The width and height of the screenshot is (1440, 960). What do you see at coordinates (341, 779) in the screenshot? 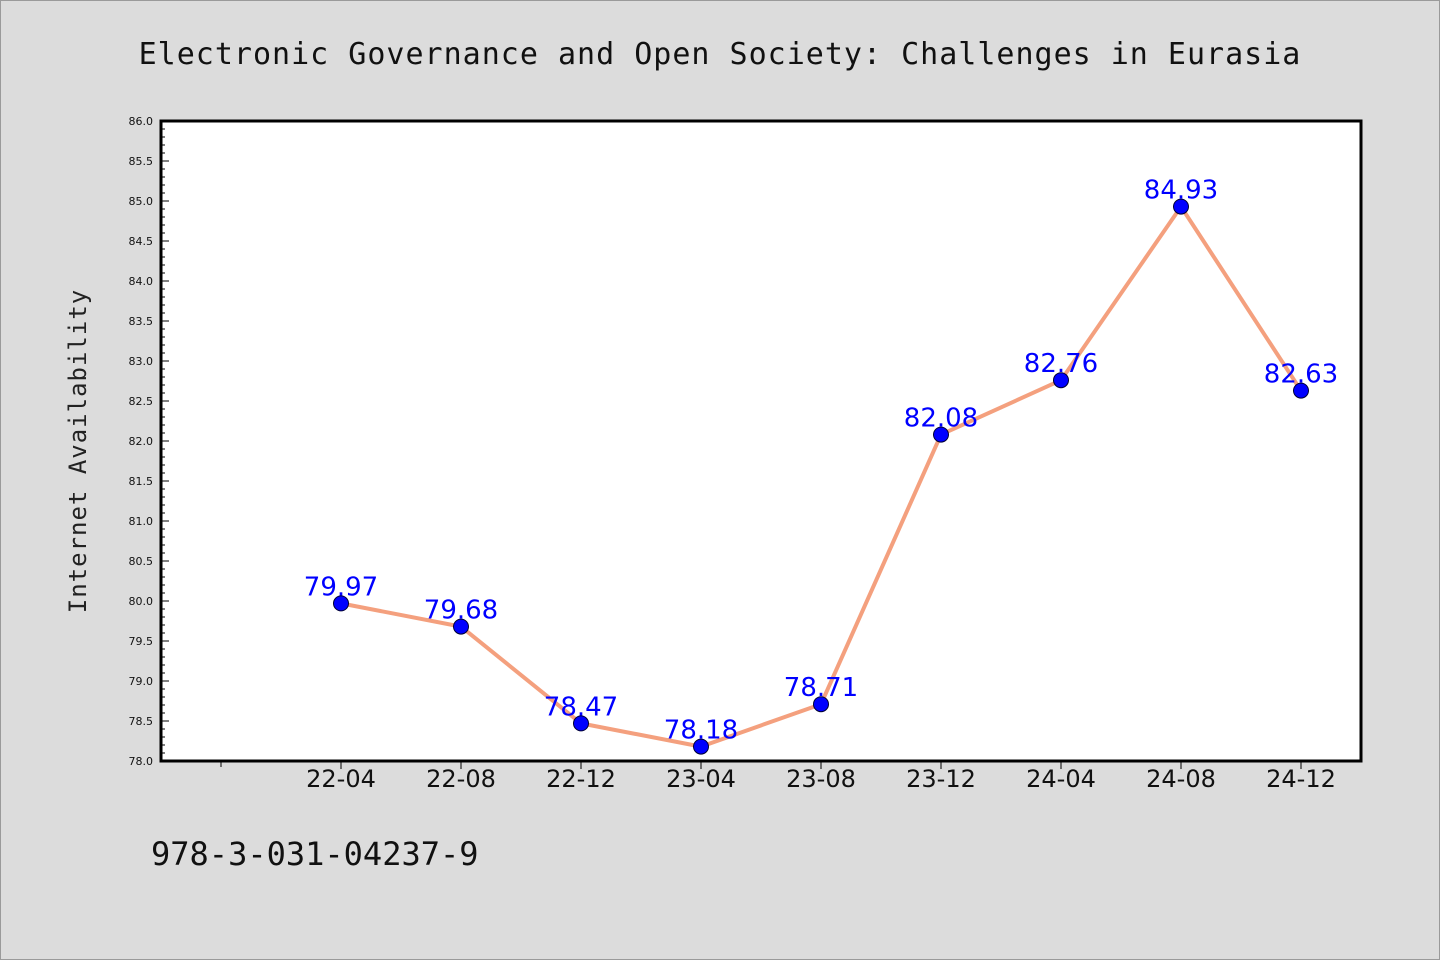
I see `x-tick-label: 22-04` at bounding box center [341, 779].